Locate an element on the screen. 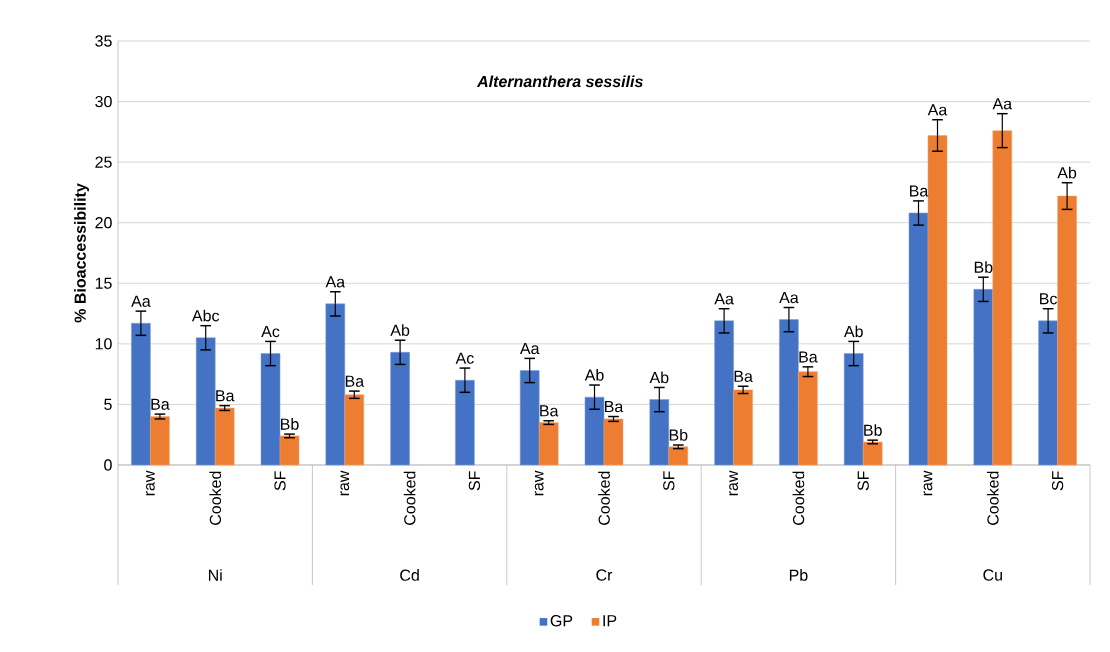 This screenshot has height=652, width=1110. data-label: Abc is located at coordinates (205, 315).